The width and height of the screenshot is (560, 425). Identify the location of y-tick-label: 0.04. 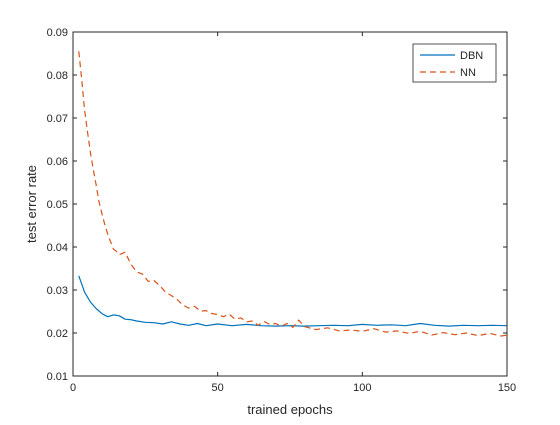
(57, 248).